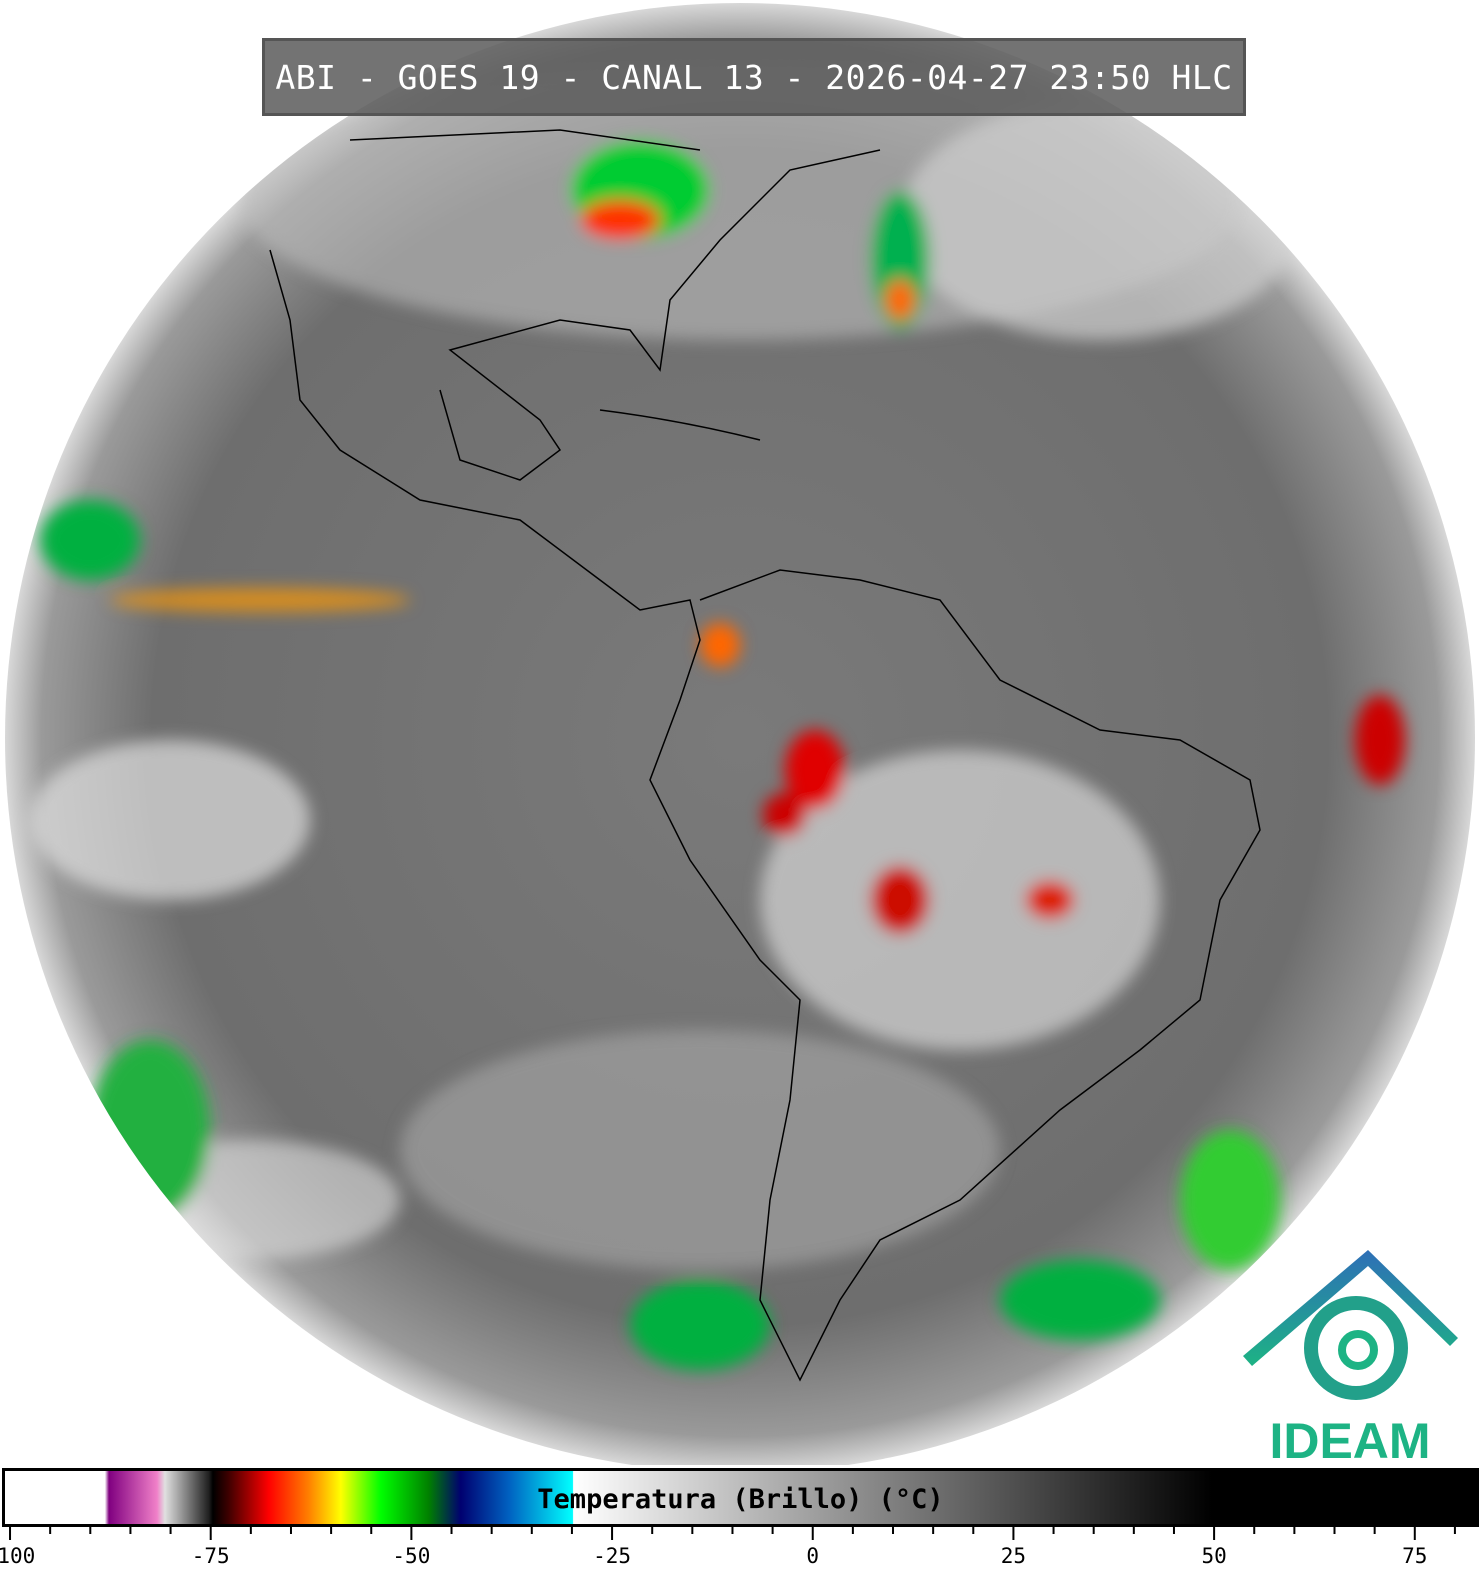 The width and height of the screenshot is (1481, 1577). Describe the element at coordinates (1213, 1556) in the screenshot. I see `tick-label: 50` at that location.